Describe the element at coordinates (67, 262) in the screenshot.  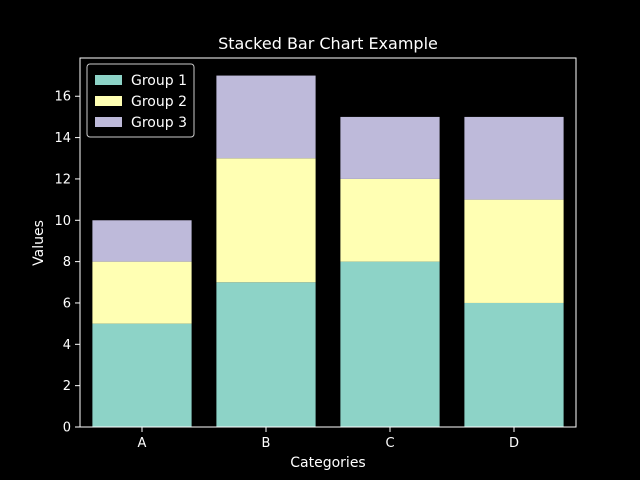
I see `y-tick-label: 8` at that location.